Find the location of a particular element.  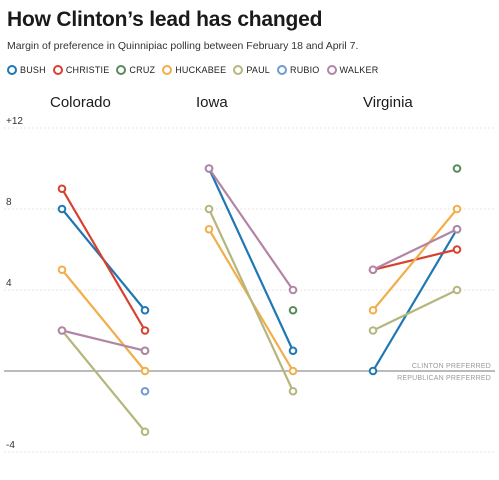

y-tick-label: +12 is located at coordinates (14, 121).